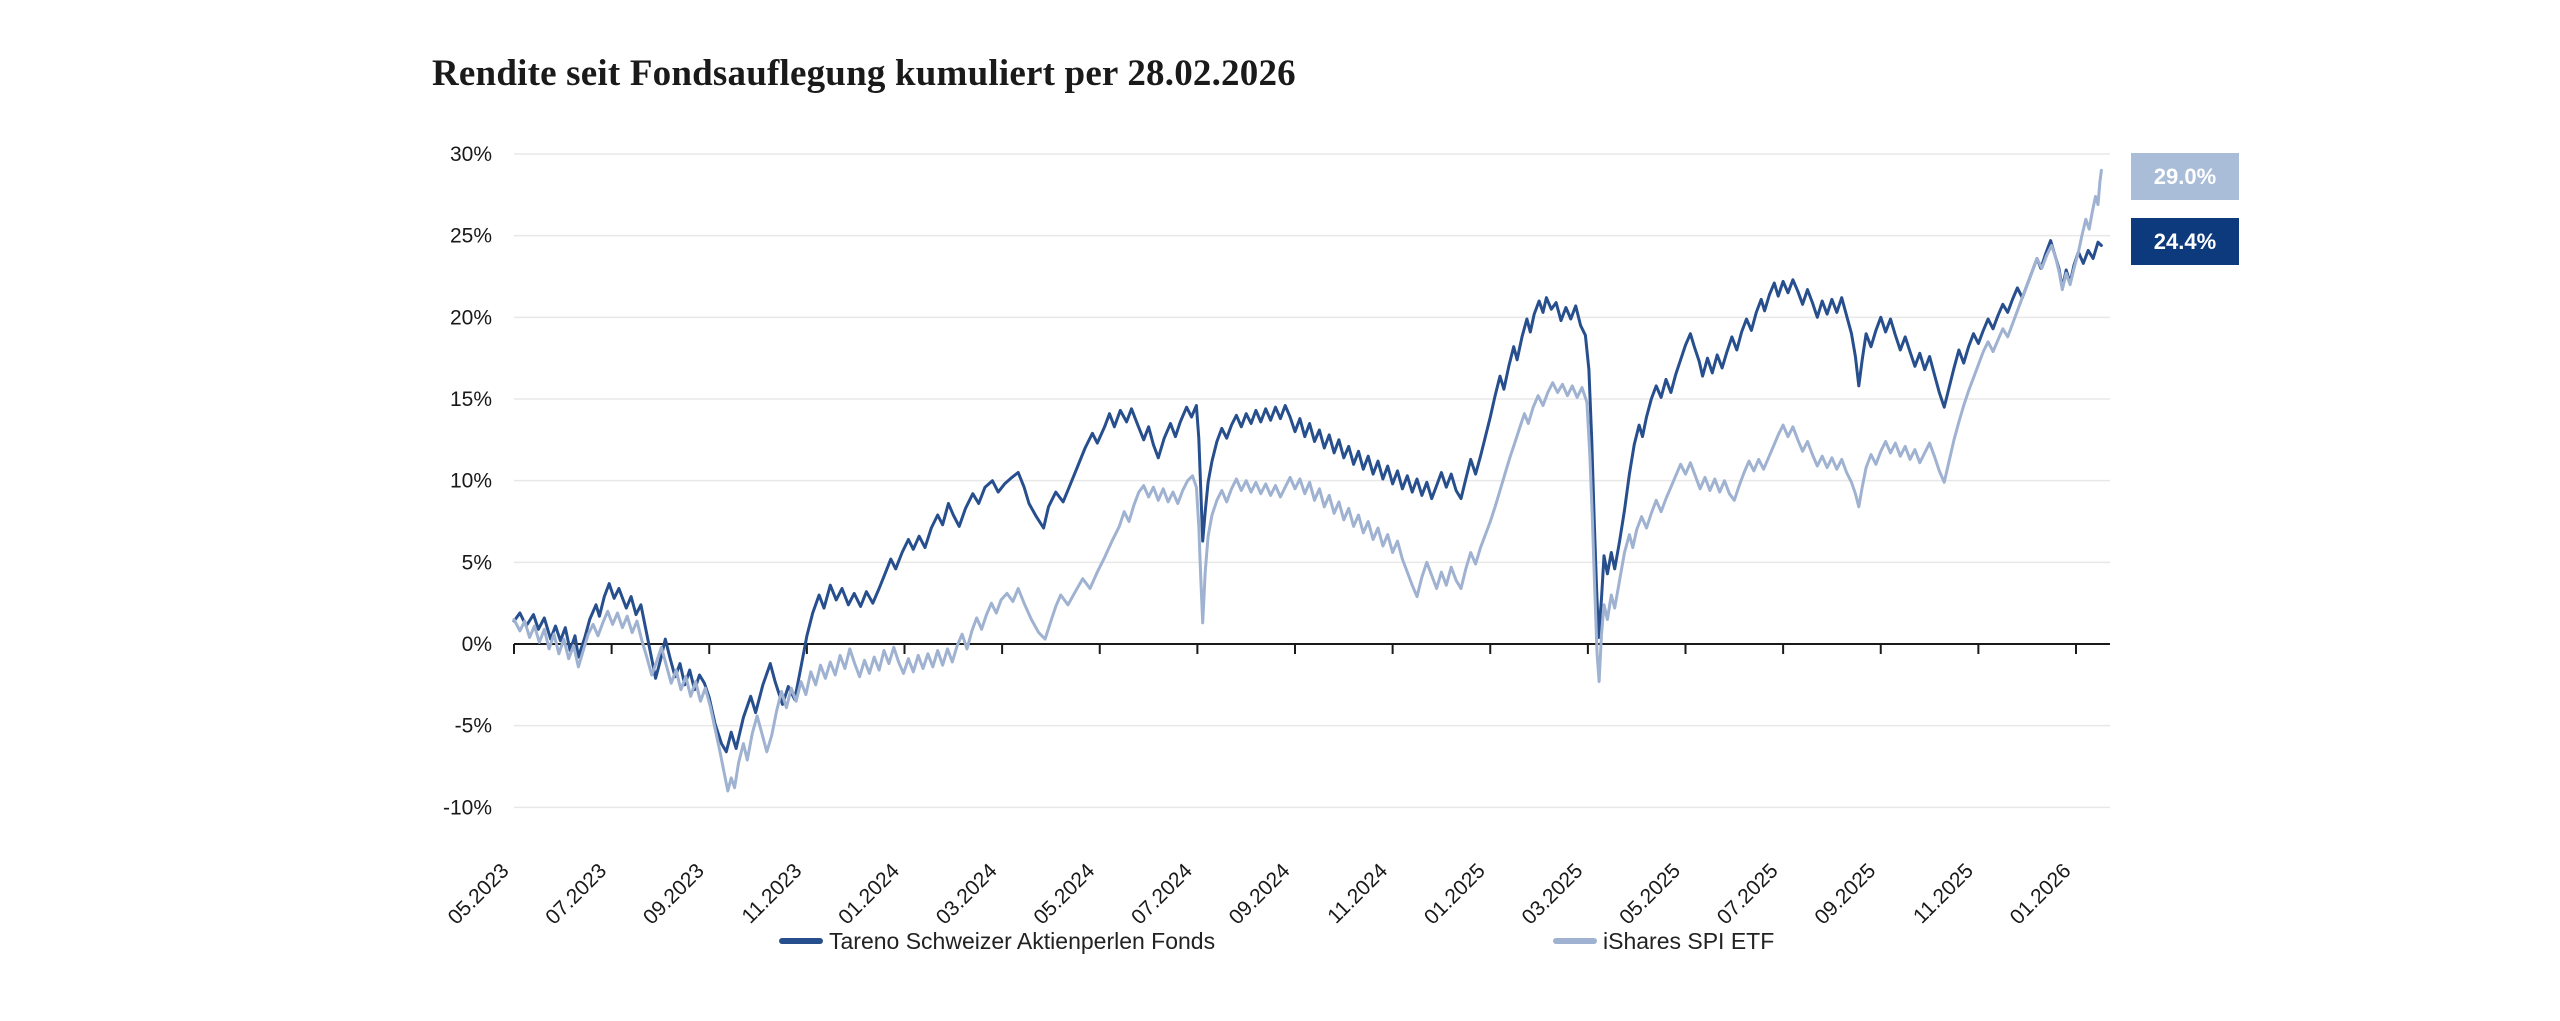 This screenshot has width=2560, height=1021. Describe the element at coordinates (674, 894) in the screenshot. I see `x-axis-label-09.2023: 09.2023` at that location.